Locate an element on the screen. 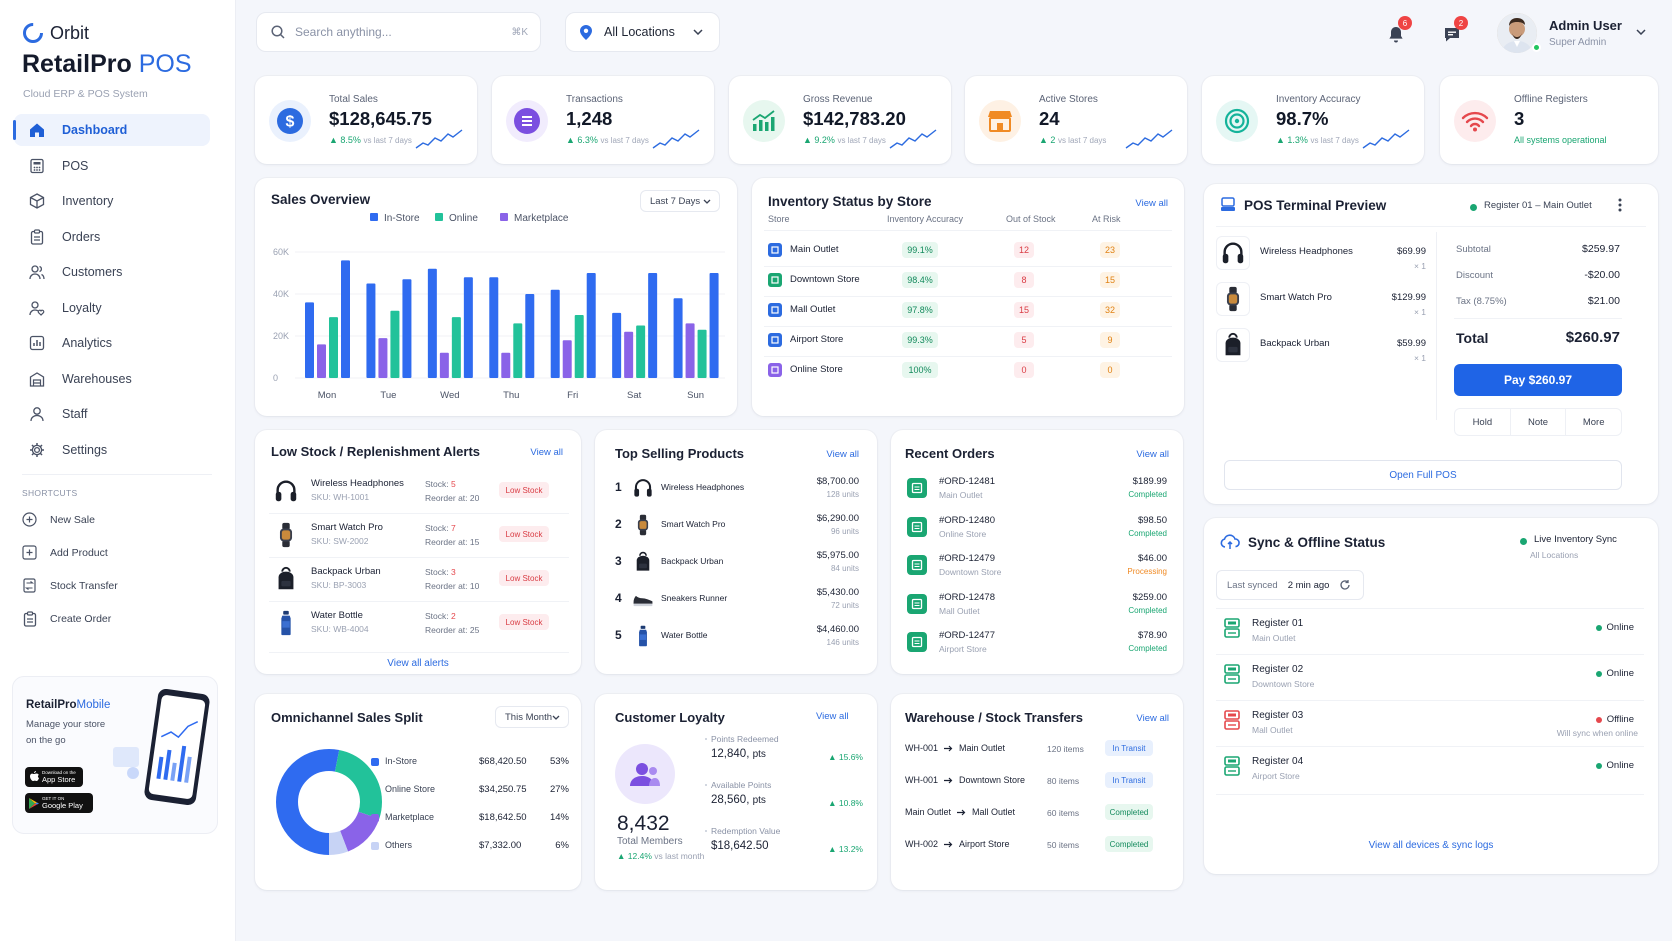 This screenshot has width=1672, height=941. transfer-row: Main Outlet Mall Outlet 60 items Completed is located at coordinates (1037, 814).